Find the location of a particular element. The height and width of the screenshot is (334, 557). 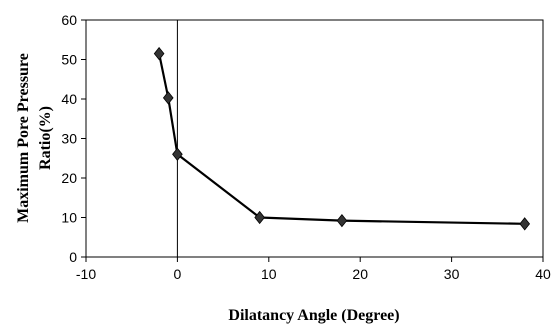

y-tick-label: 0 is located at coordinates (73, 257).